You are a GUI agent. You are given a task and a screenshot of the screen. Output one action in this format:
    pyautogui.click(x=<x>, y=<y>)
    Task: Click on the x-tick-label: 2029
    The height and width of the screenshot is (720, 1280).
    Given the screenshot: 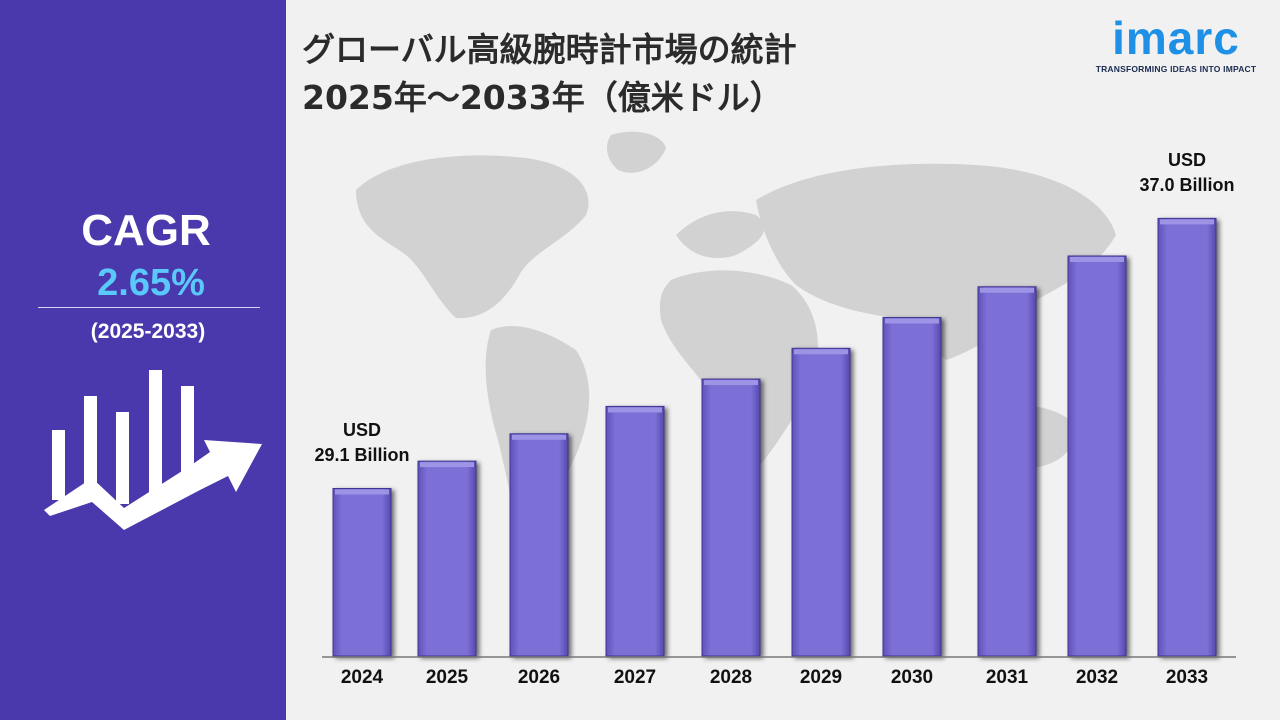 What is the action you would take?
    pyautogui.click(x=821, y=677)
    